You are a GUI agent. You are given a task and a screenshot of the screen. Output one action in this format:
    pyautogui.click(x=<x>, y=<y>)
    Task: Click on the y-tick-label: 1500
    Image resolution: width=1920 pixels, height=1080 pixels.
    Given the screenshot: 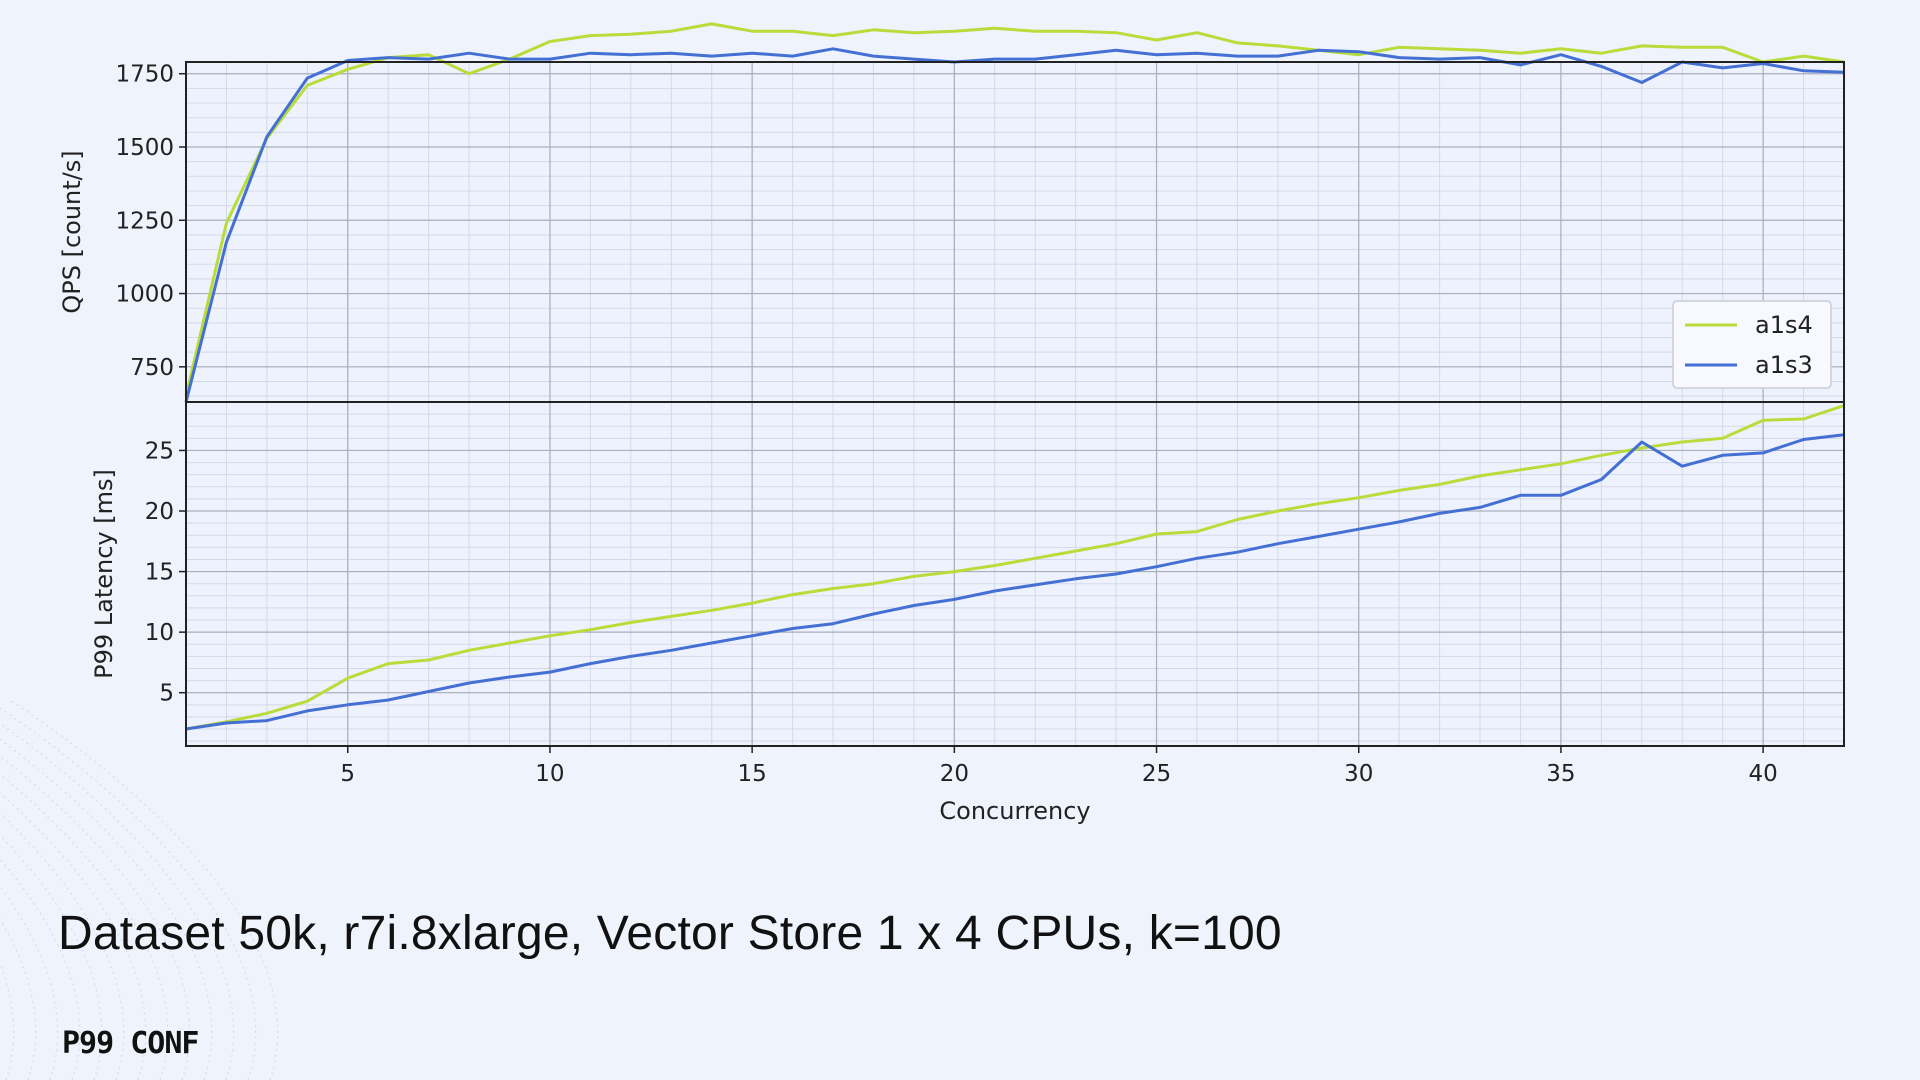 What is the action you would take?
    pyautogui.click(x=144, y=148)
    